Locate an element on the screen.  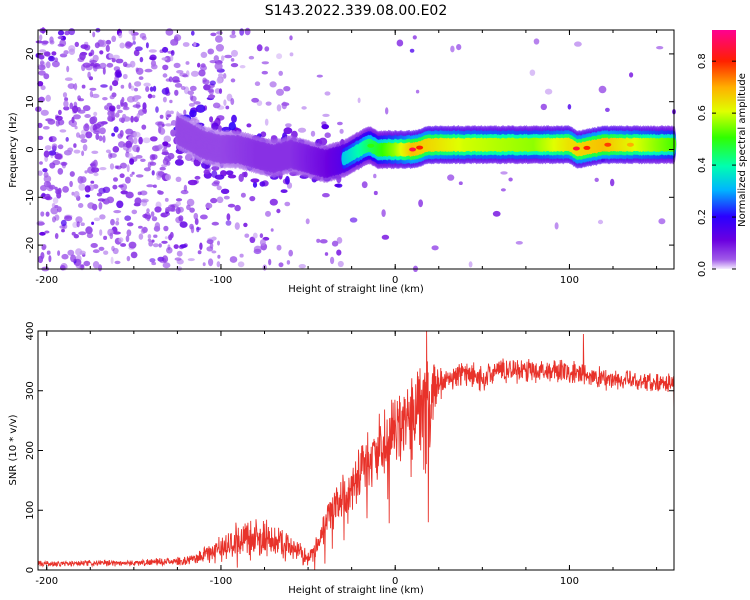
spectrogram-x-tick-label: 0 is located at coordinates (395, 280).